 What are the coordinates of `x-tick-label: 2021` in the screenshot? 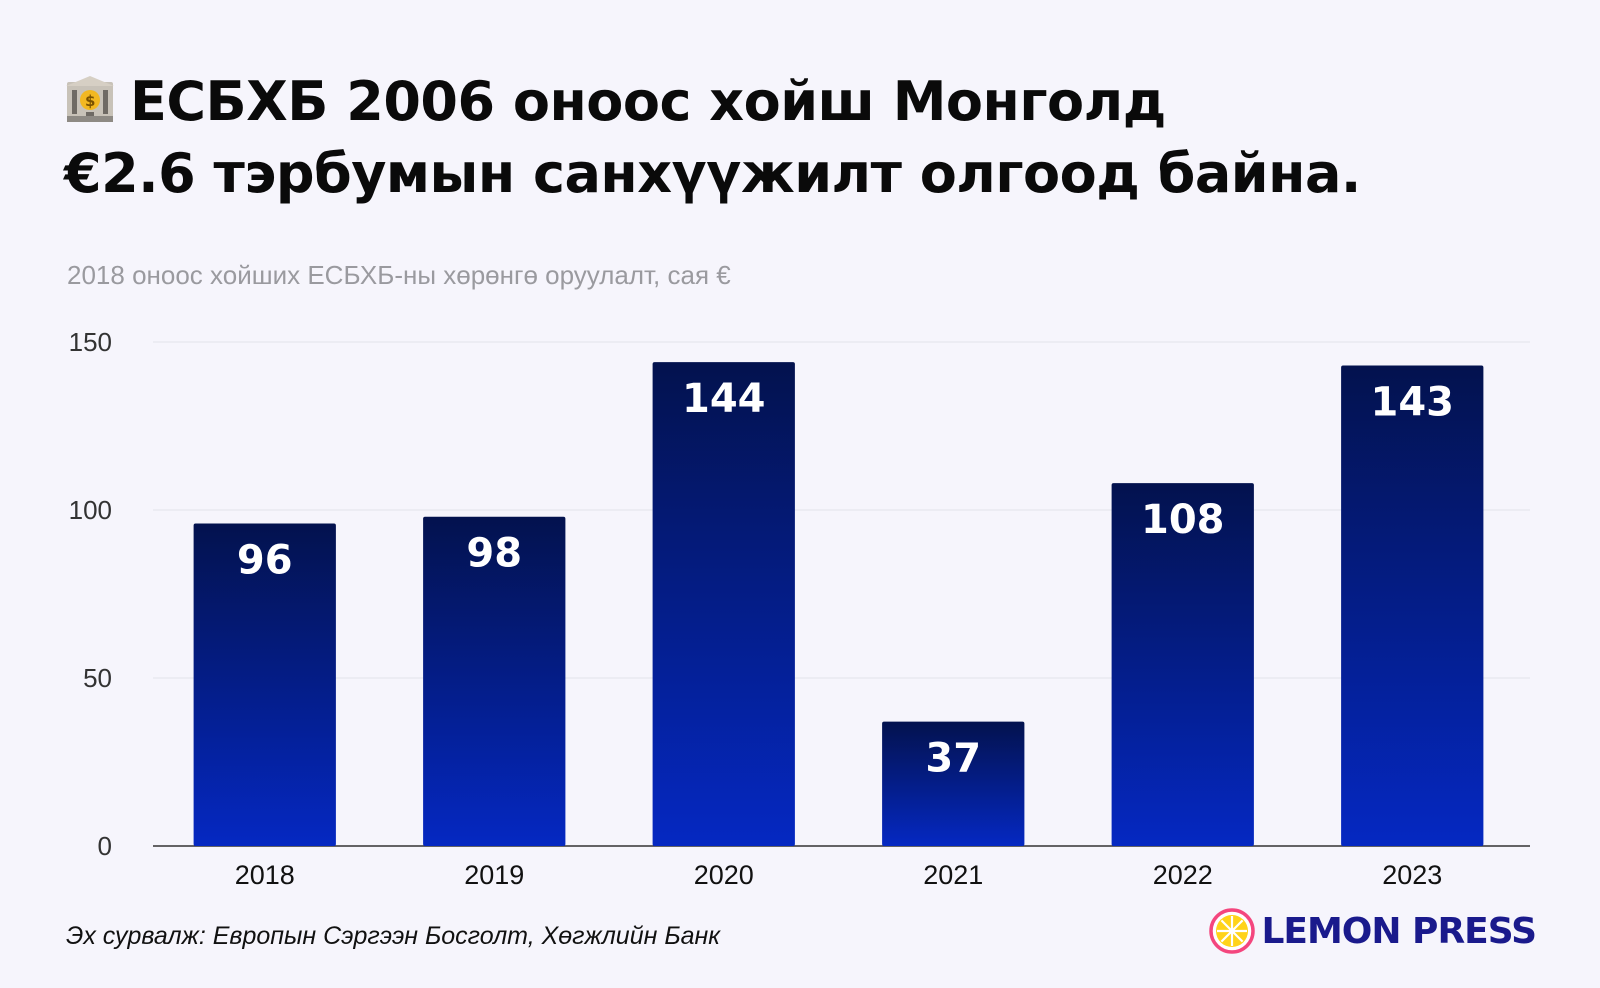 It's located at (953, 875).